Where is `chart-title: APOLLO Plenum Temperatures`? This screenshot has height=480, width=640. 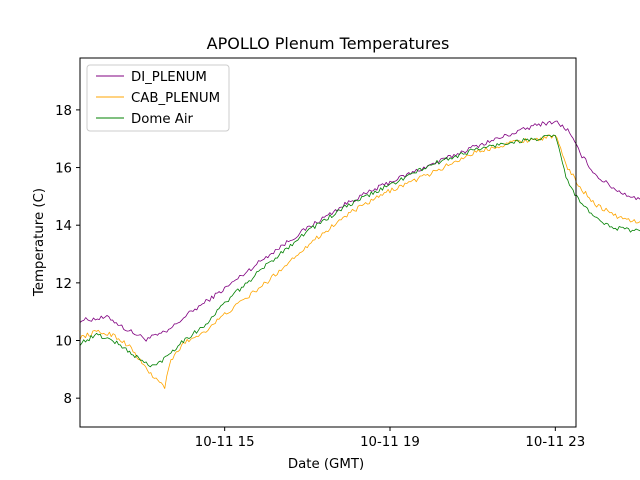
chart-title: APOLLO Plenum Temperatures is located at coordinates (328, 43).